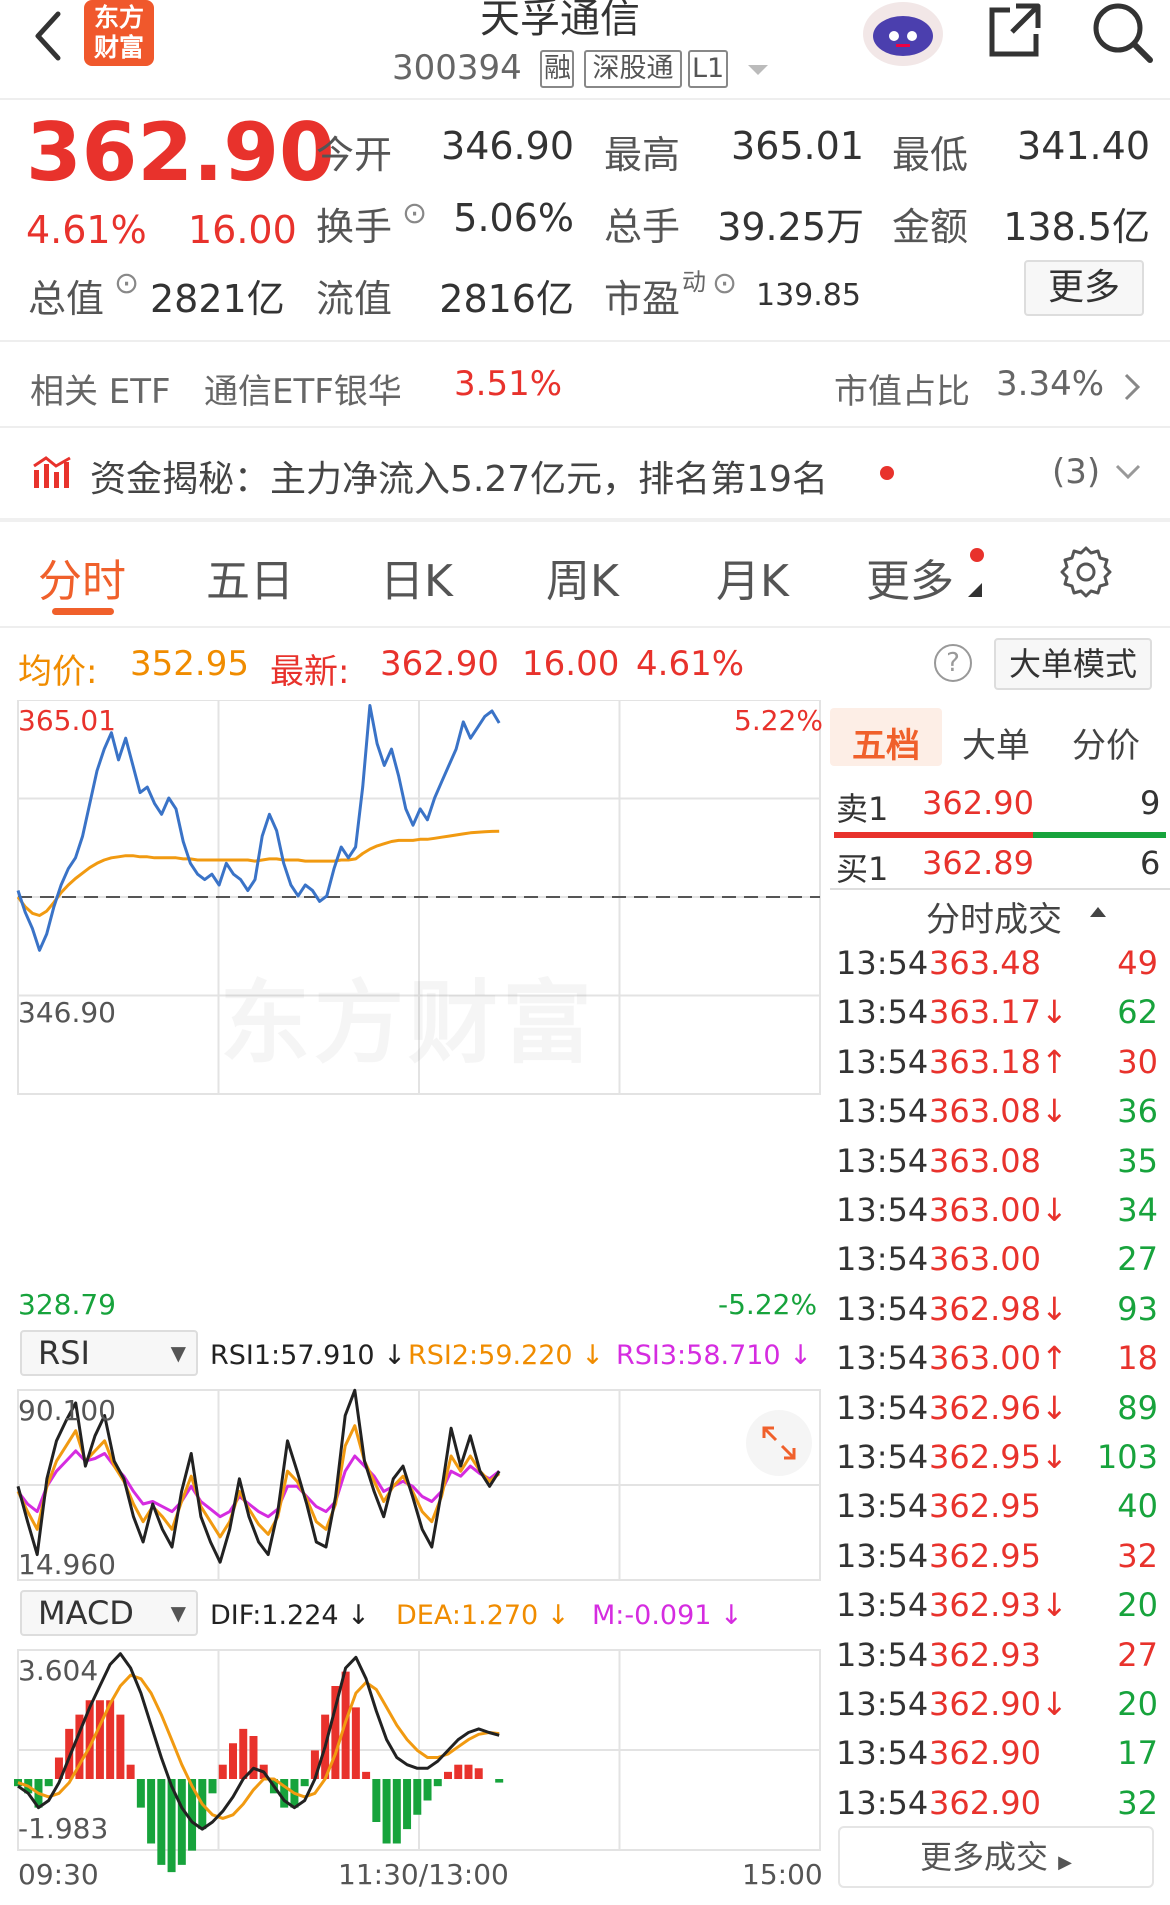 This screenshot has height=1905, width=1170. I want to click on rsi-min-label: 14.960, so click(67, 1564).